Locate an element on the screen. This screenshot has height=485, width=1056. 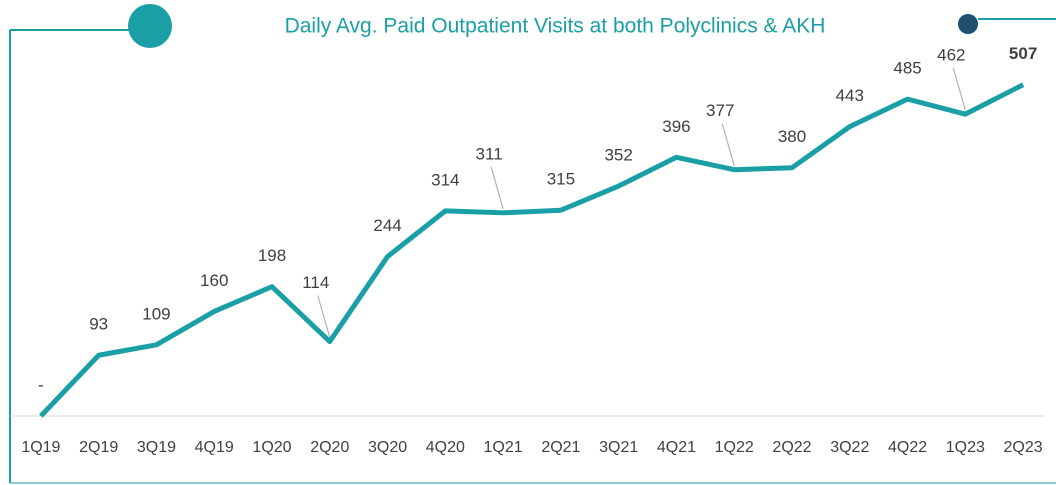
data-label: 244 is located at coordinates (387, 225).